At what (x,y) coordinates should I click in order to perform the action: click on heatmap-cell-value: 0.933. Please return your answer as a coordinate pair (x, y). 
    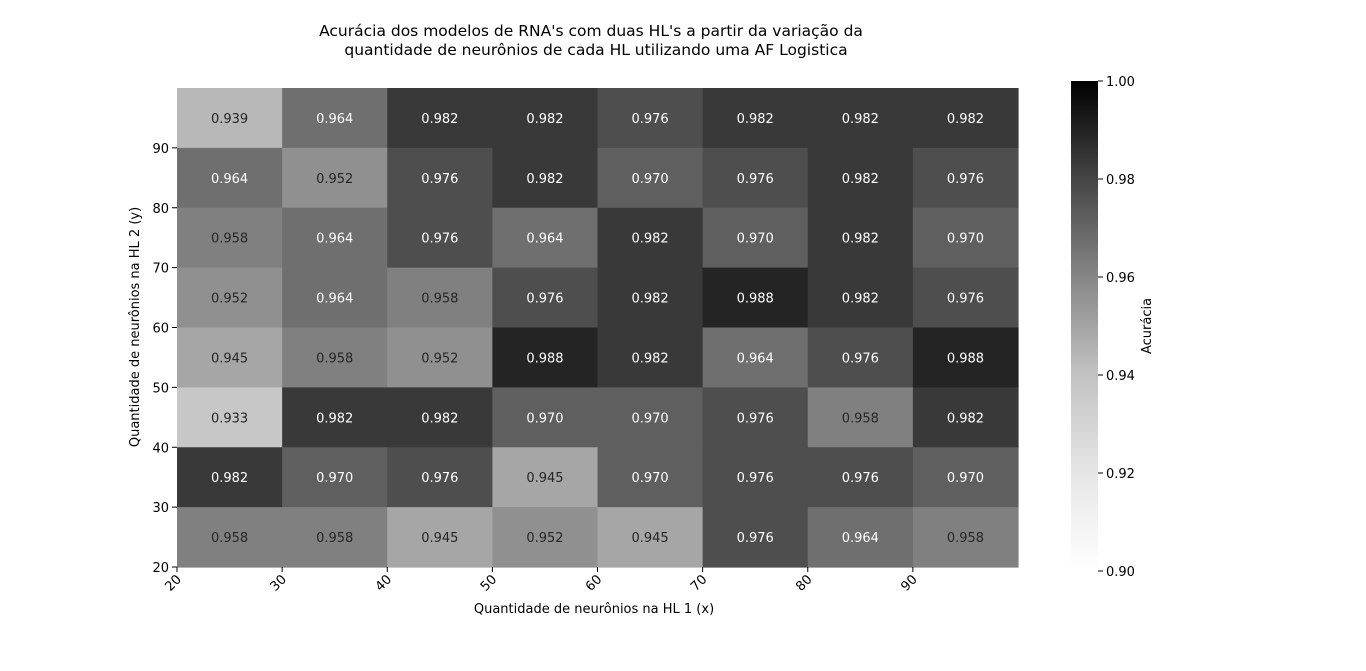
    Looking at the image, I should click on (229, 418).